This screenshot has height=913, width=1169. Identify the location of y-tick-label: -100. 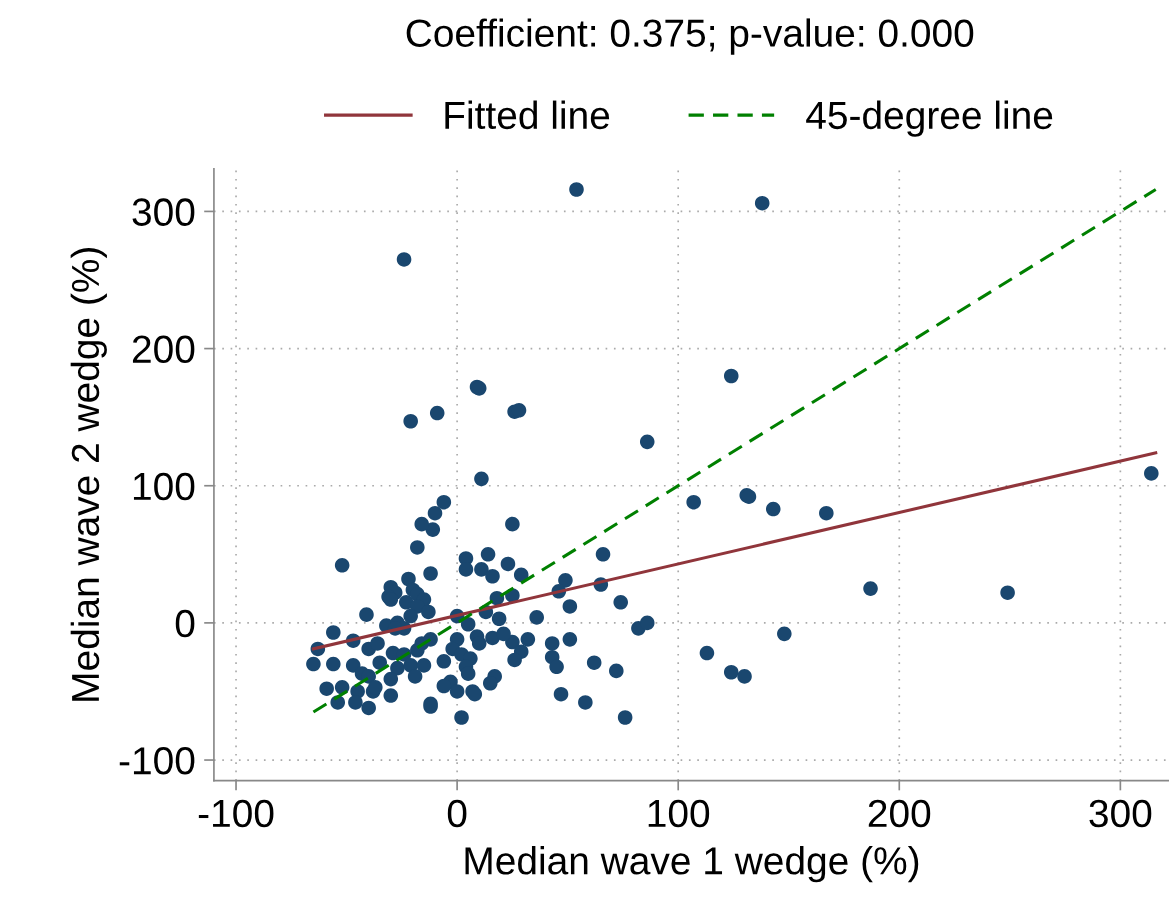
(157, 760).